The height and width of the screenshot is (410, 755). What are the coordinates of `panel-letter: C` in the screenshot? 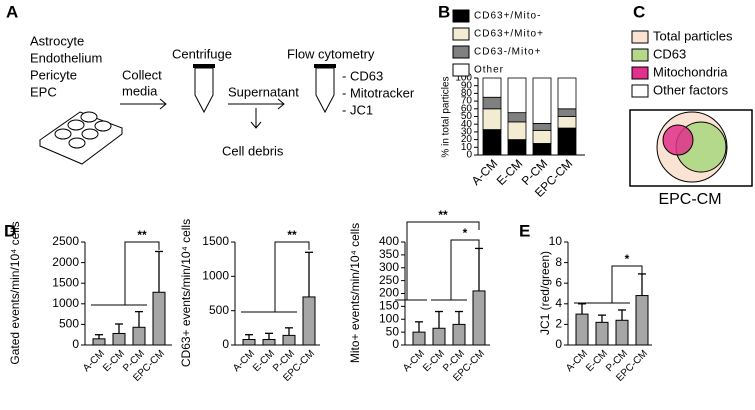 It's located at (639, 11).